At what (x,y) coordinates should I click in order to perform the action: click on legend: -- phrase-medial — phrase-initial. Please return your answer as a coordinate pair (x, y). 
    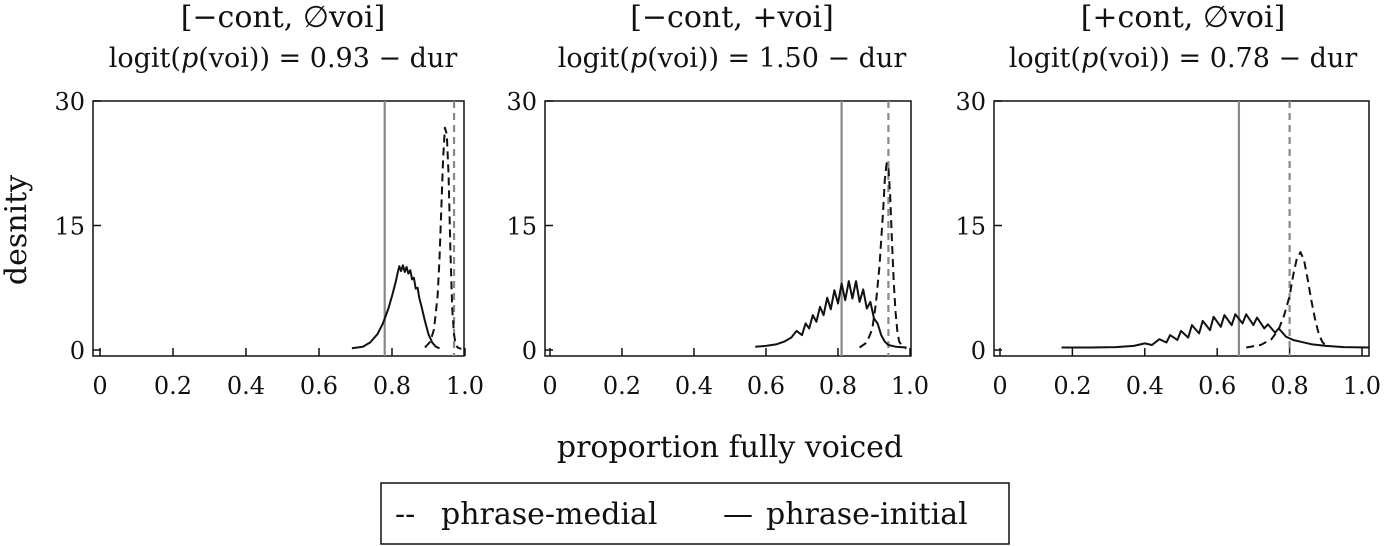
    Looking at the image, I should click on (695, 513).